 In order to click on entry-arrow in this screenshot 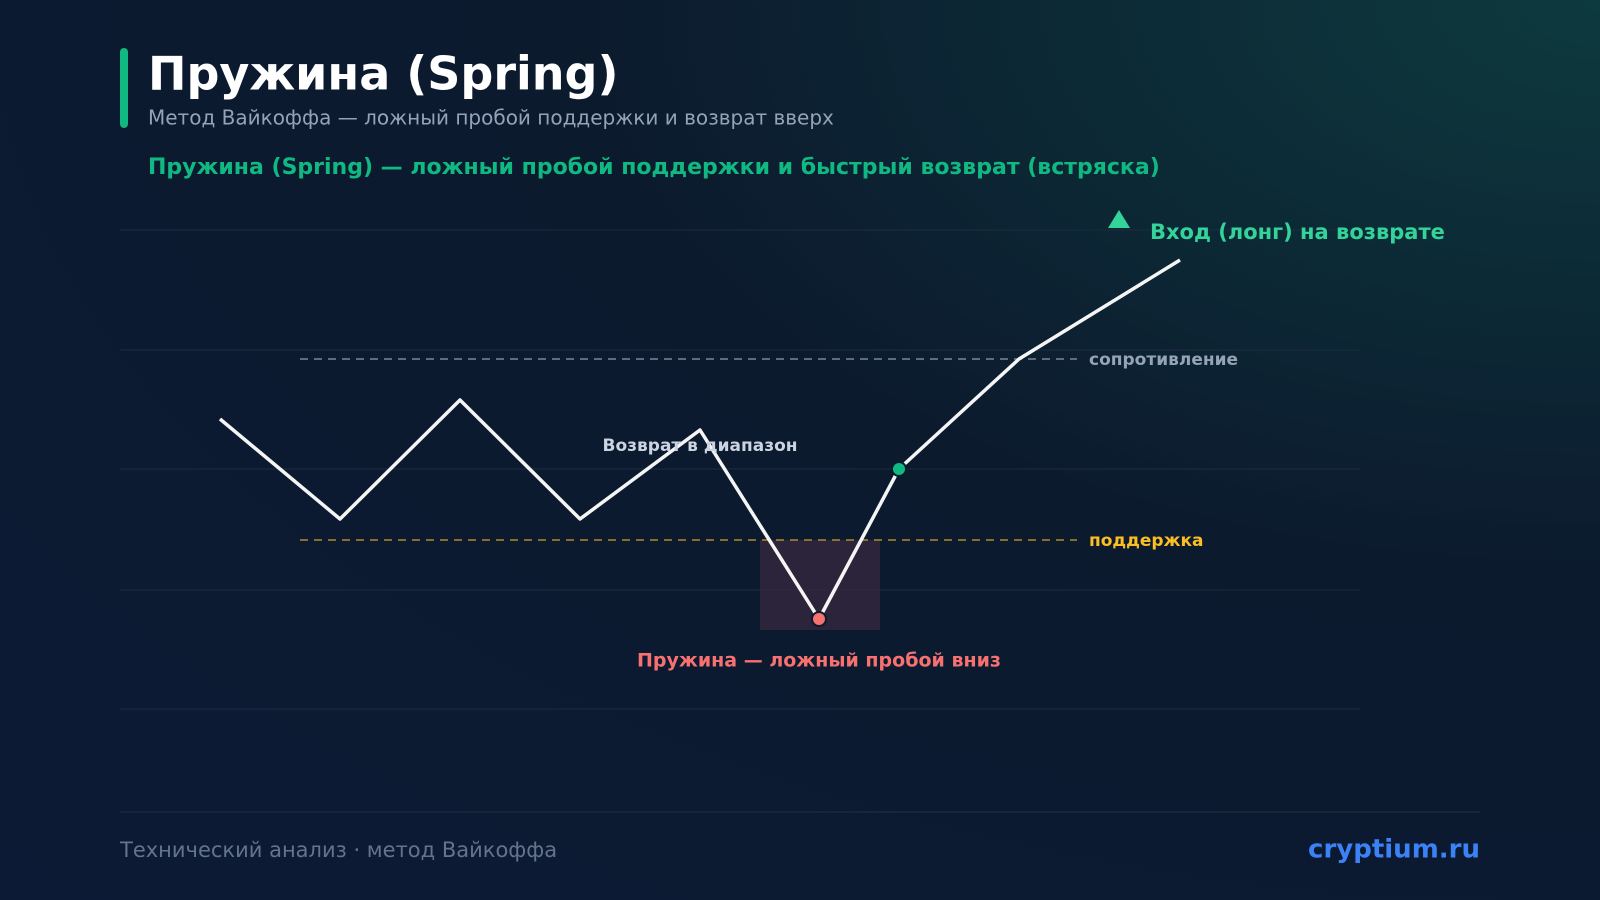, I will do `click(1119, 219)`.